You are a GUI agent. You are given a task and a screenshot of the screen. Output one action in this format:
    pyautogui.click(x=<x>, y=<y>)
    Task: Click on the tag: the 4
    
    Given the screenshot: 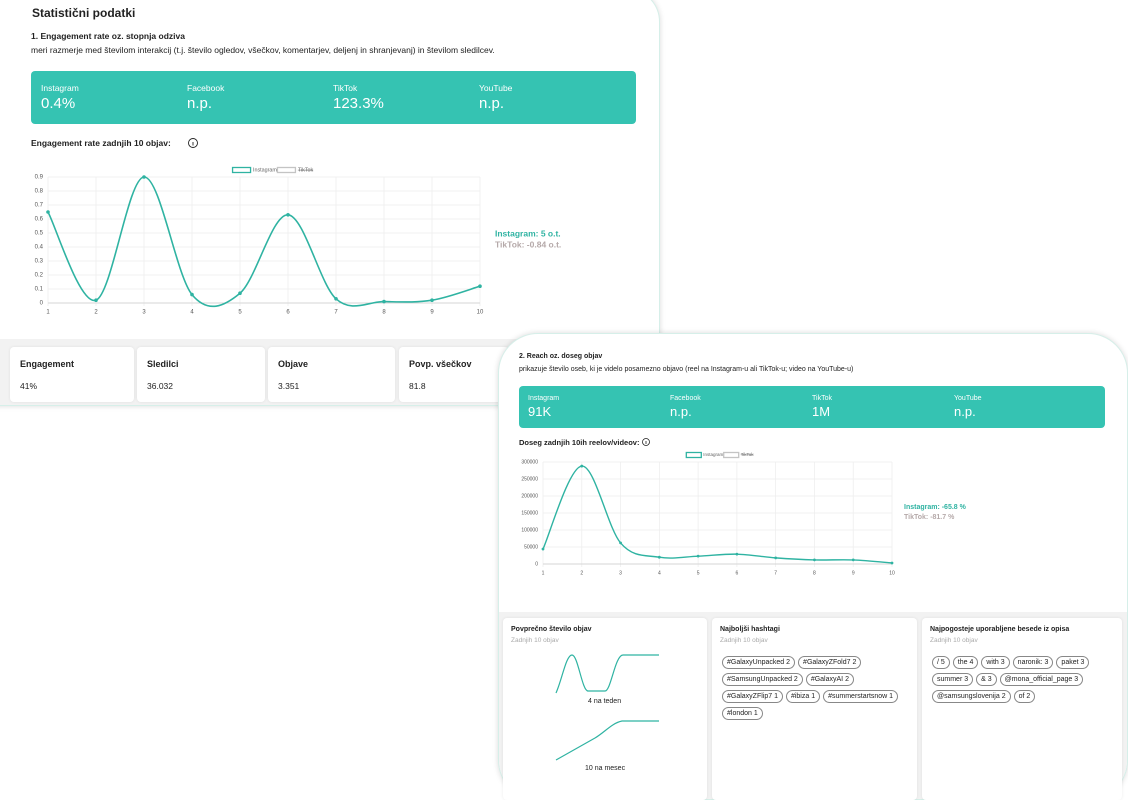 What is the action you would take?
    pyautogui.click(x=965, y=662)
    